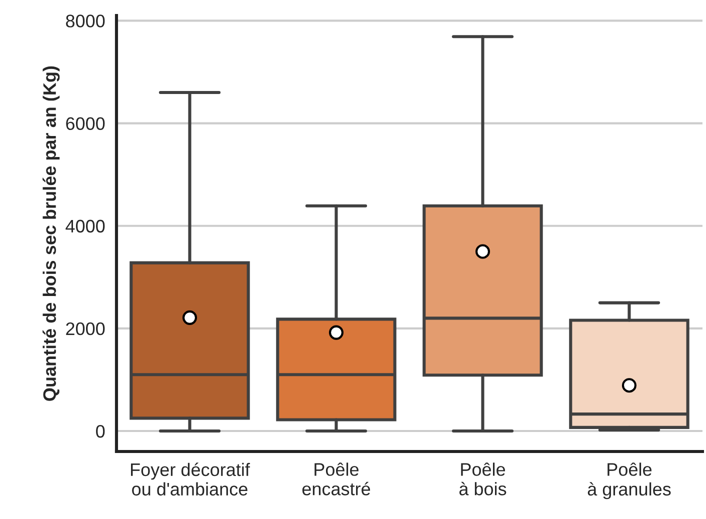 The height and width of the screenshot is (519, 706). What do you see at coordinates (85, 21) in the screenshot?
I see `y-tick-label: 8000` at bounding box center [85, 21].